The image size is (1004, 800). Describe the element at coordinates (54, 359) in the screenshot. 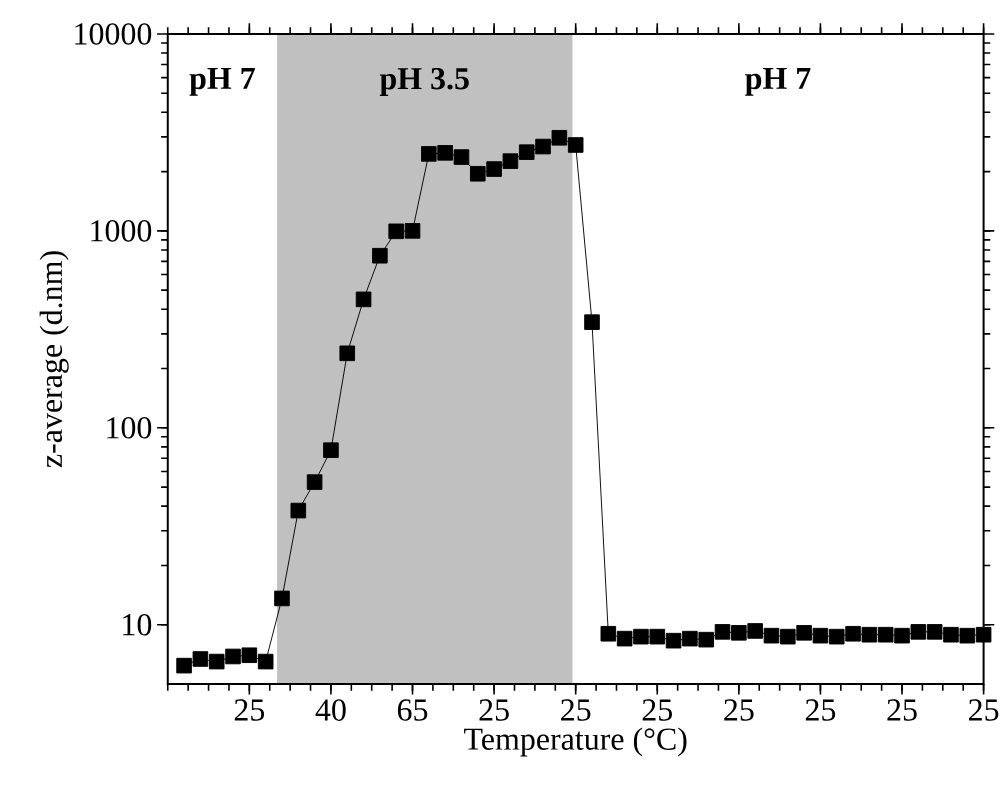

I see `y-axis-title: z-average (d.nm)` at that location.